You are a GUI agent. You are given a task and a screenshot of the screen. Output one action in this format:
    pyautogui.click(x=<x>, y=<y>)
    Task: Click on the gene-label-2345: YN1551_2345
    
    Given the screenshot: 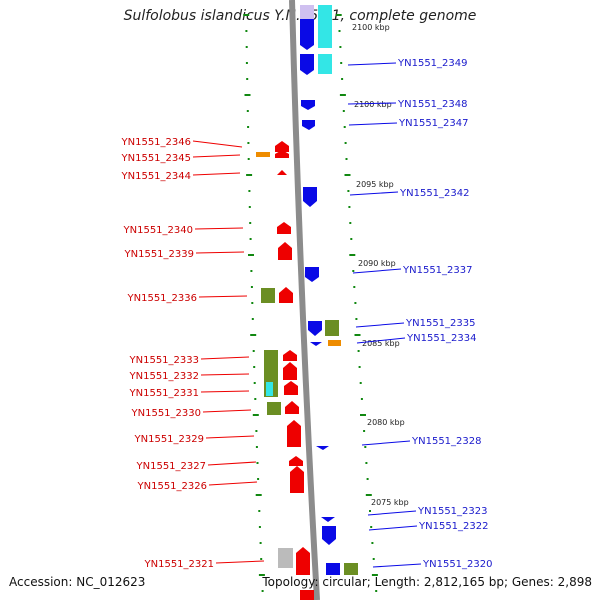 What is the action you would take?
    pyautogui.click(x=156, y=158)
    